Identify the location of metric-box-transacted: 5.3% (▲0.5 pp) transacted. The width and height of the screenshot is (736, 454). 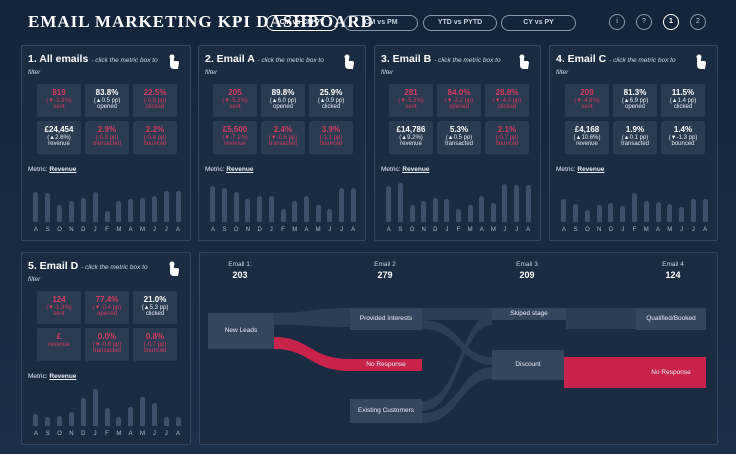
(459, 137).